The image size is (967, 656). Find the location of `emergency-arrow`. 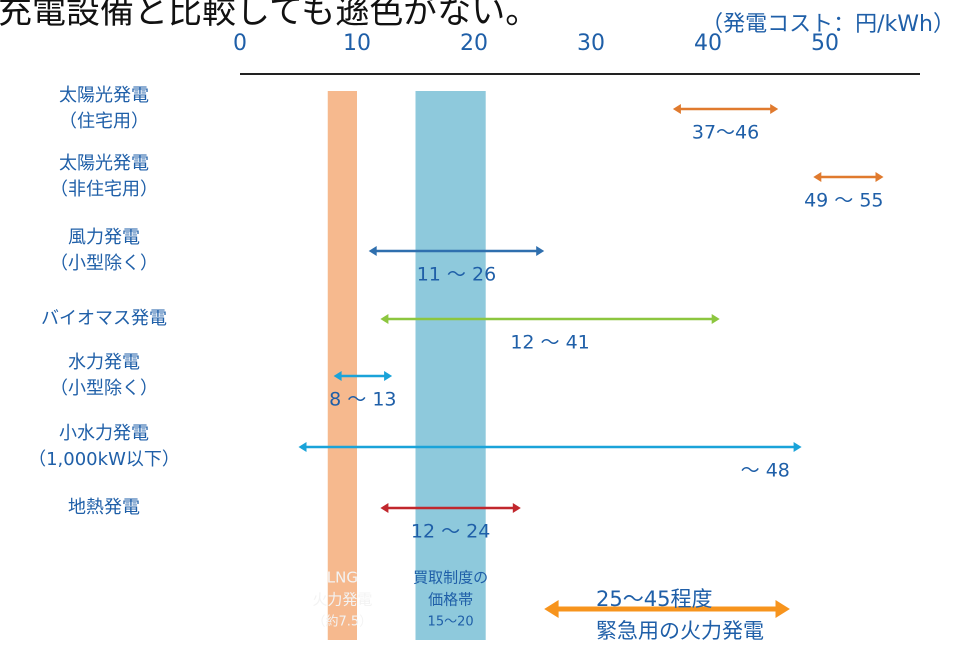

emergency-arrow is located at coordinates (667, 609).